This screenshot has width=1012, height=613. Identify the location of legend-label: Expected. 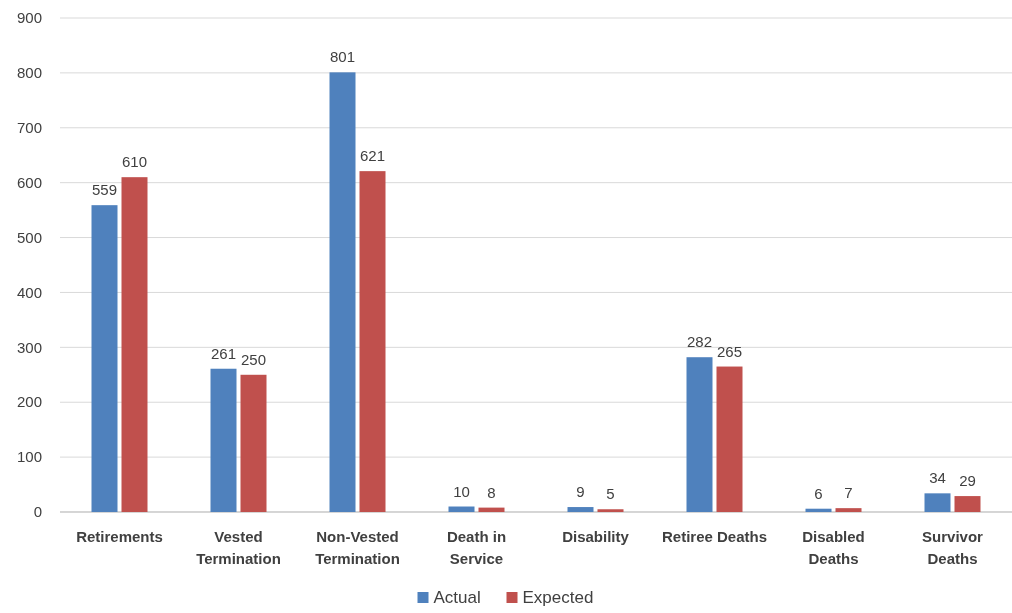
(558, 597).